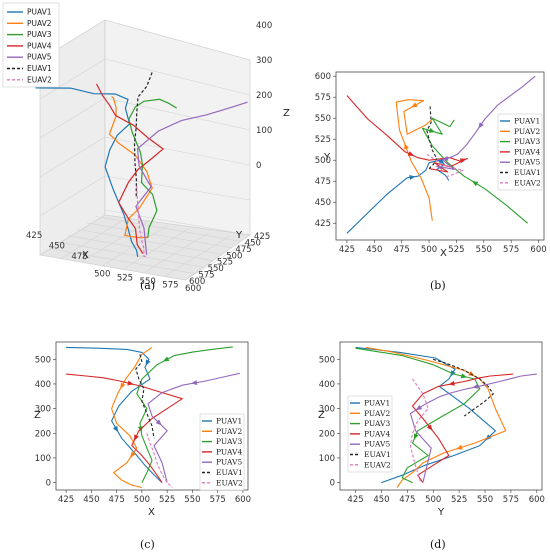 The width and height of the screenshot is (550, 553). What do you see at coordinates (327, 434) in the screenshot?
I see `y-tick-label: 200` at bounding box center [327, 434].